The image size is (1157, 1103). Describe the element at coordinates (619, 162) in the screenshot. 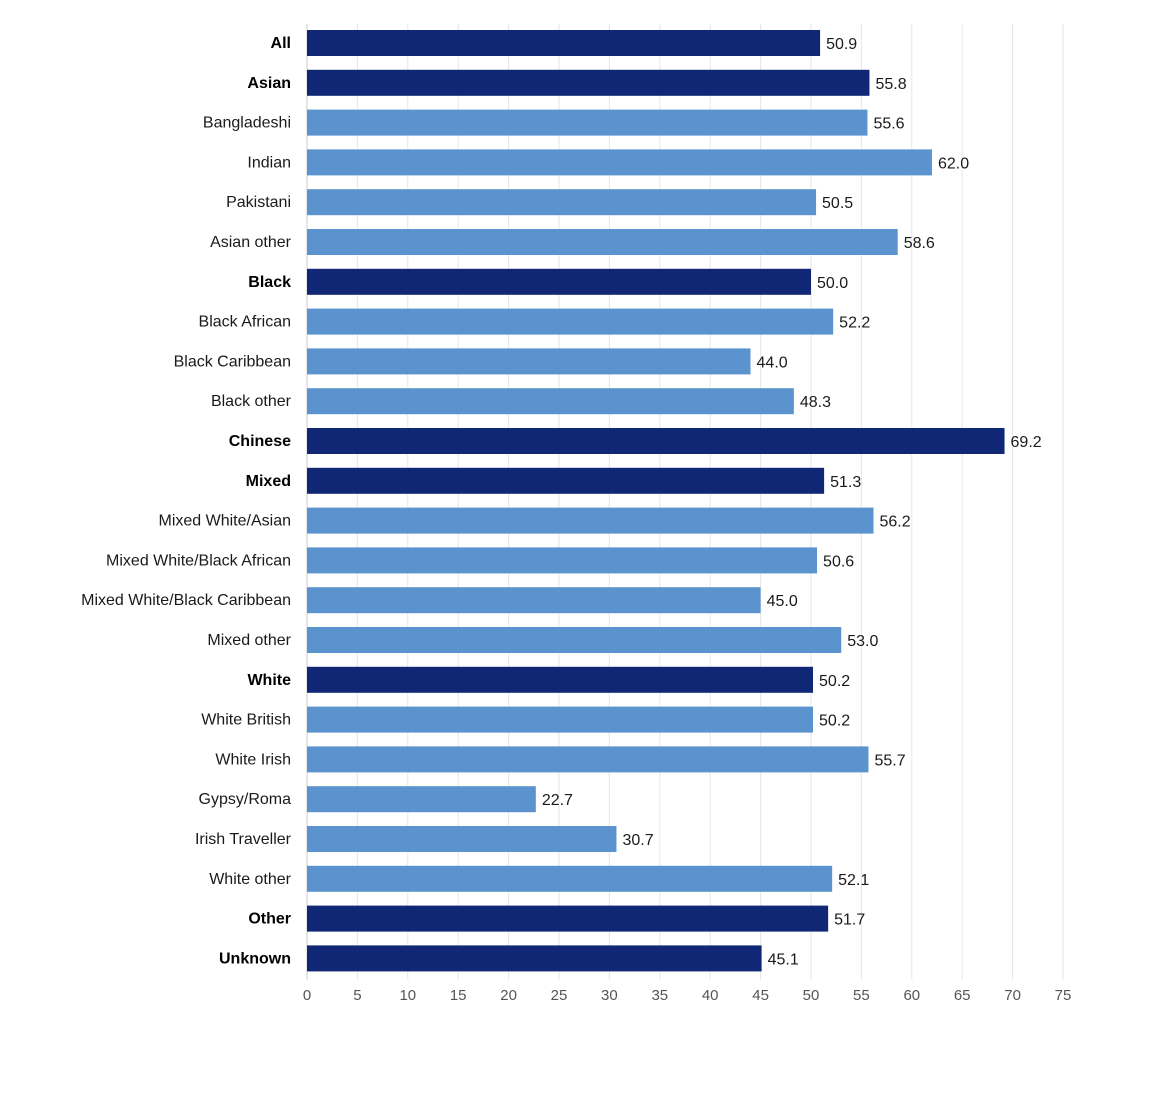

I see `bar-indian` at that location.